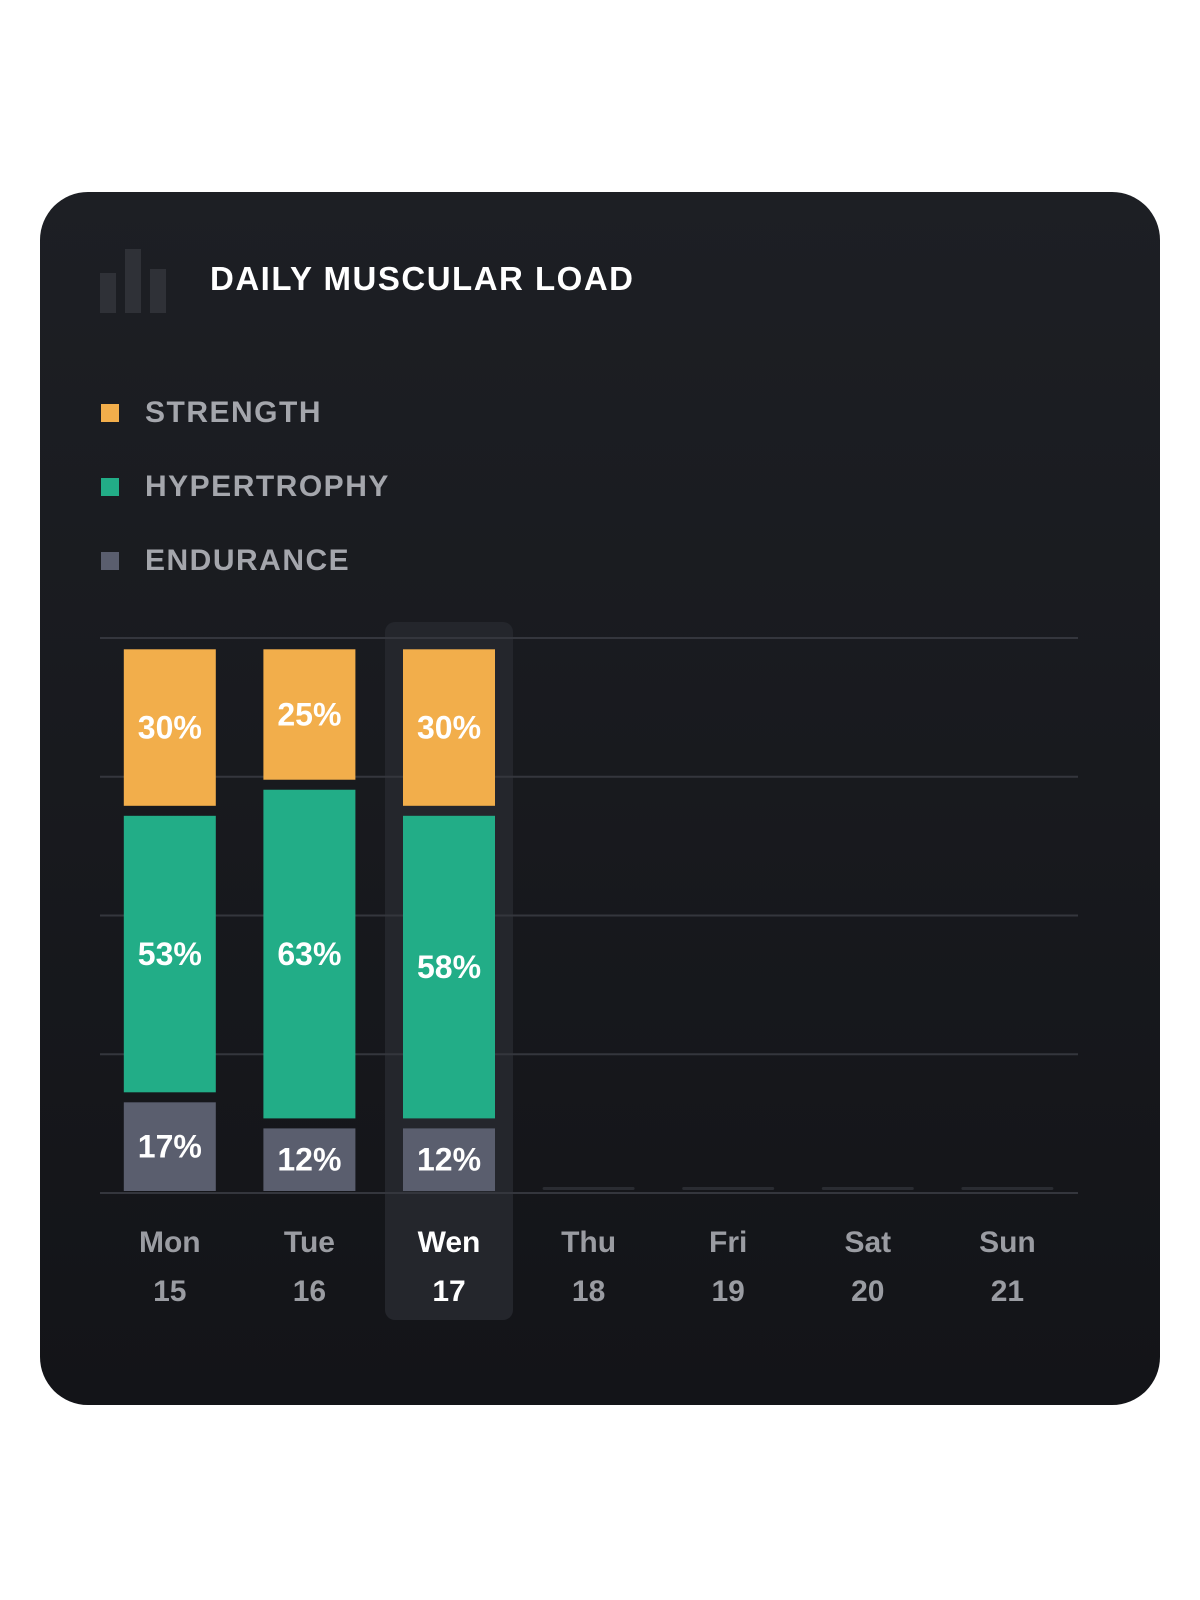 The image size is (1200, 1600). I want to click on legend-item-endurance: ENDURANCE, so click(245, 561).